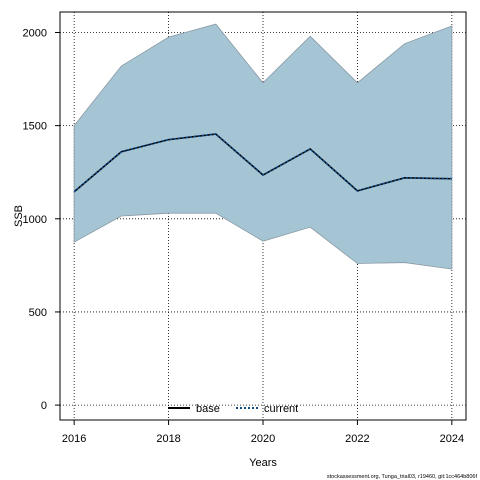 This screenshot has height=480, width=480. Describe the element at coordinates (357, 439) in the screenshot. I see `x-tick-label-2022: 2022` at that location.